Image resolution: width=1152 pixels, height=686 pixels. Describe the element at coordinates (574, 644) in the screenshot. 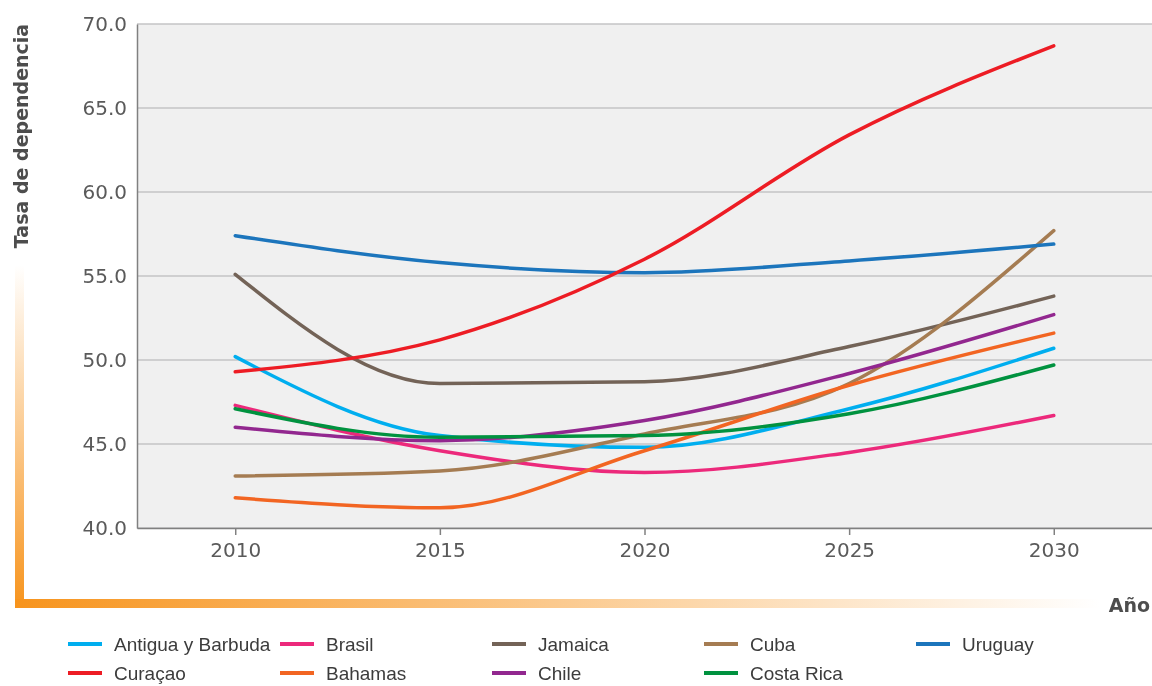

I see `legend-label: Jamaica` at that location.